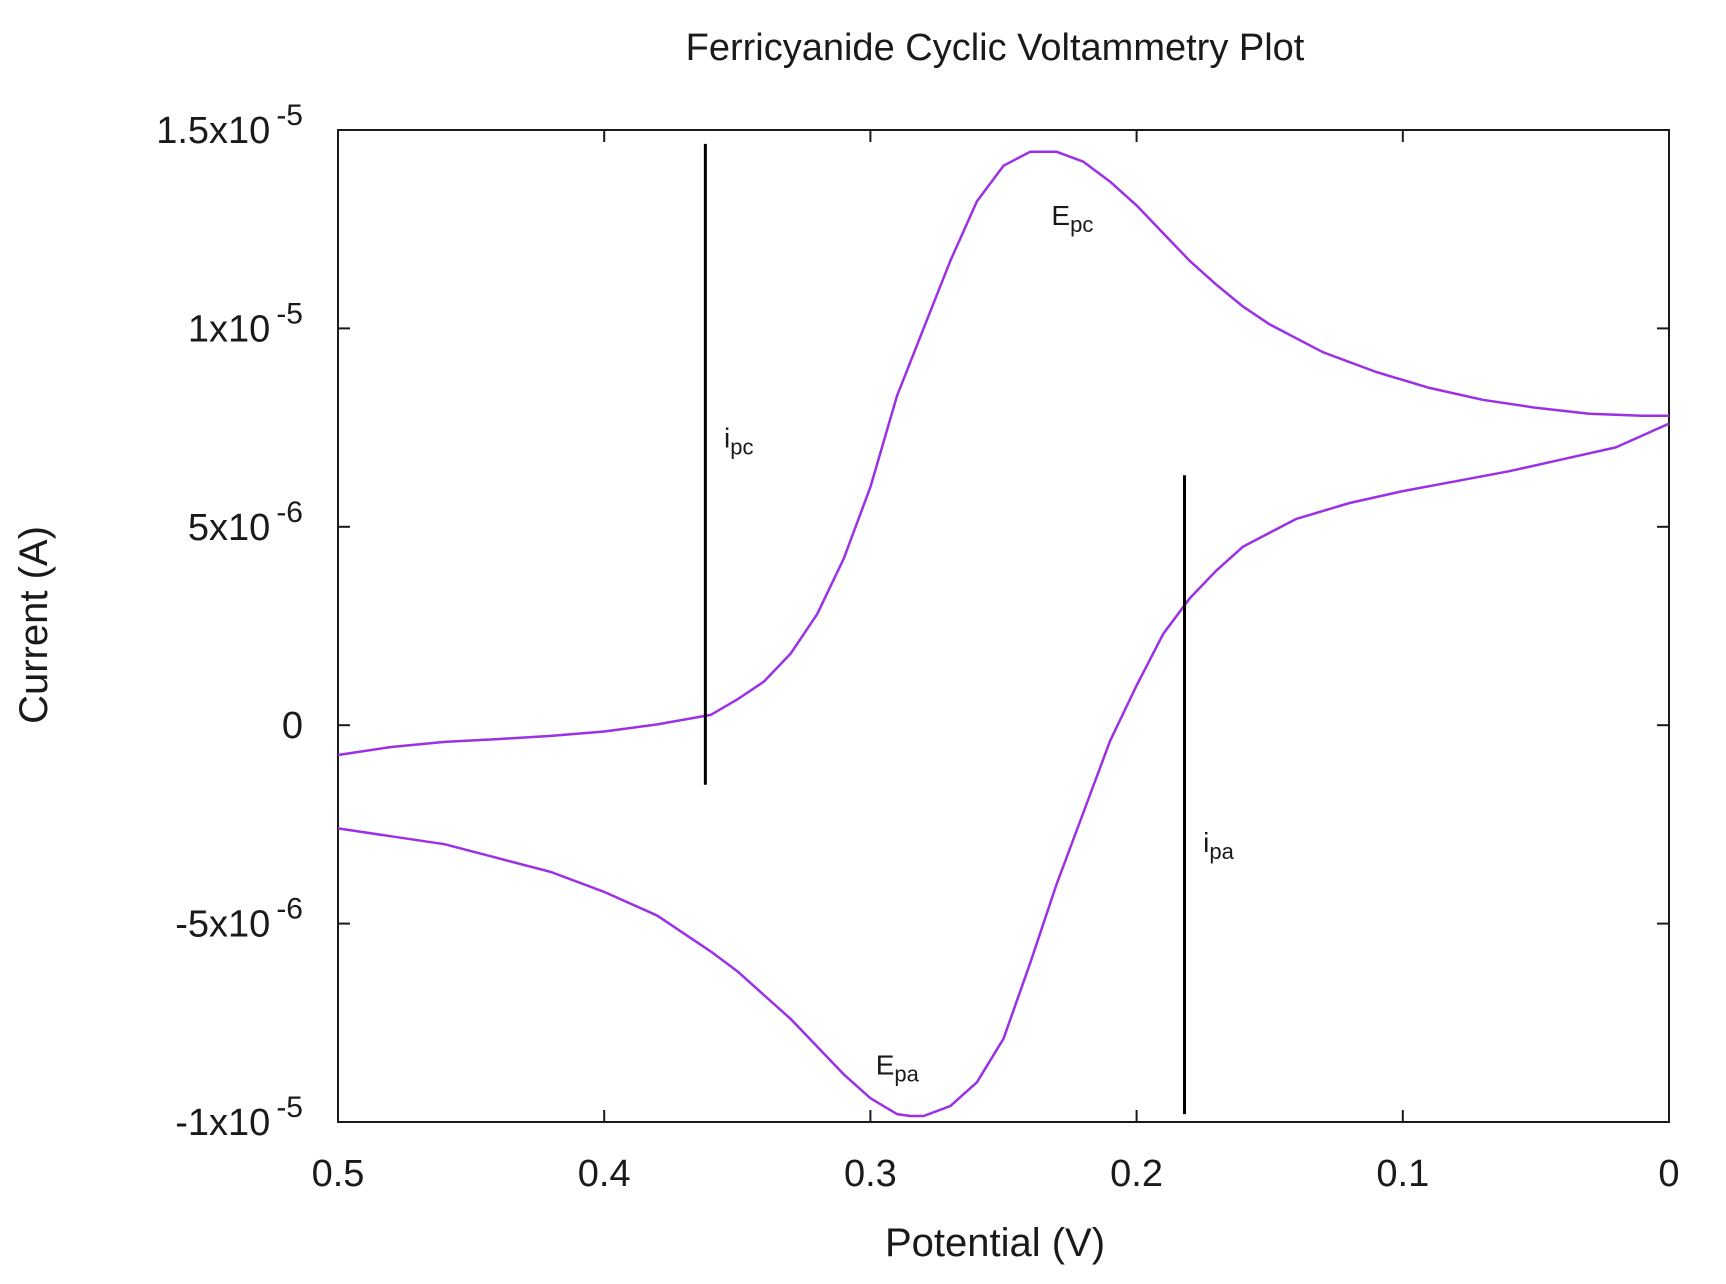  What do you see at coordinates (995, 1243) in the screenshot?
I see `x-axis-label: Potential (V)` at bounding box center [995, 1243].